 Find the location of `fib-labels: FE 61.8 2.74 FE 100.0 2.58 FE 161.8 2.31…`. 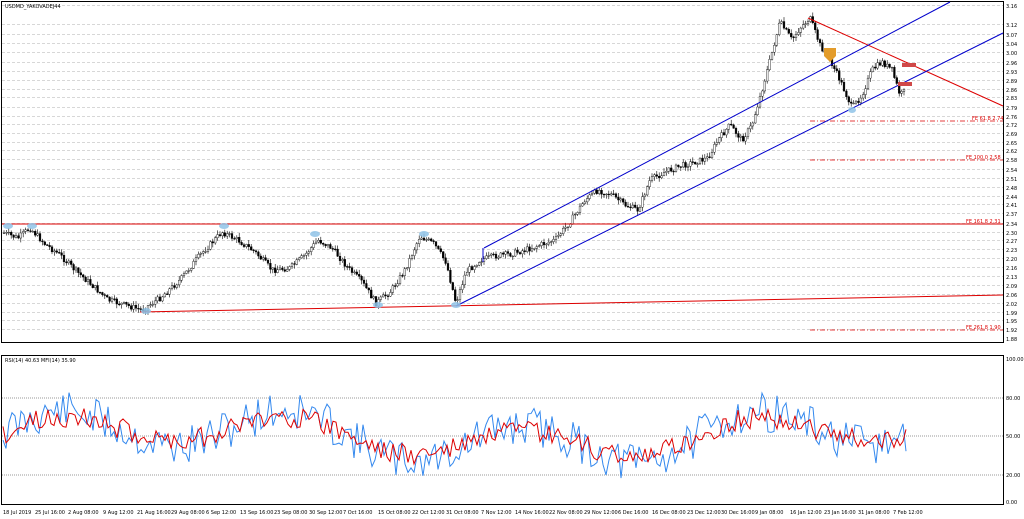

fib-labels: FE 61.8 2.74 FE 100.0 2.58 FE 161.8 2.31… is located at coordinates (984, 223).